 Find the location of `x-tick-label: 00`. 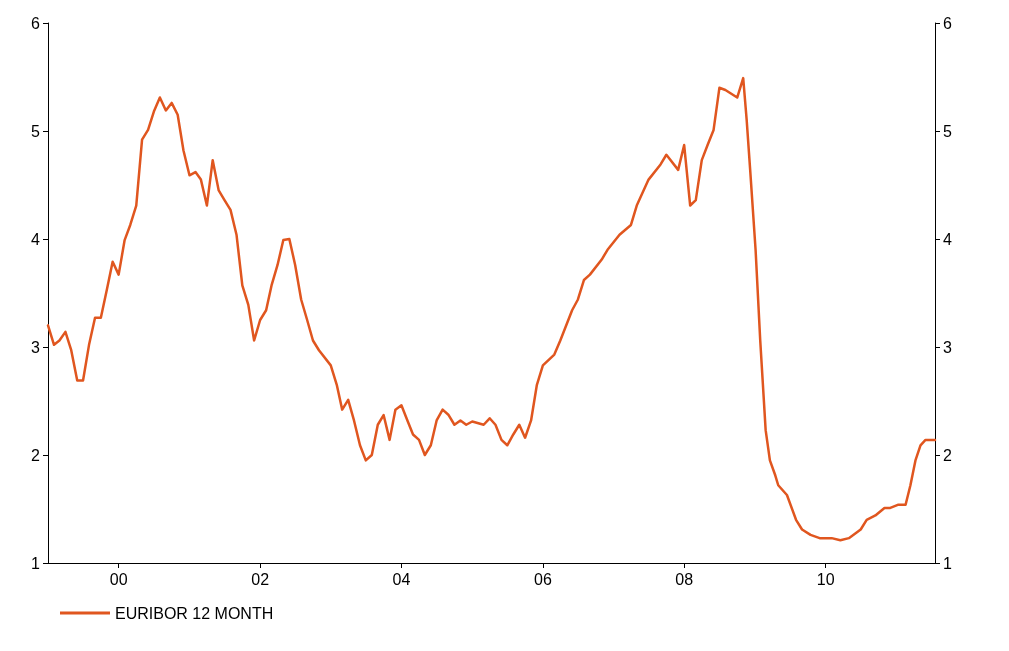

x-tick-label: 00 is located at coordinates (118, 579).